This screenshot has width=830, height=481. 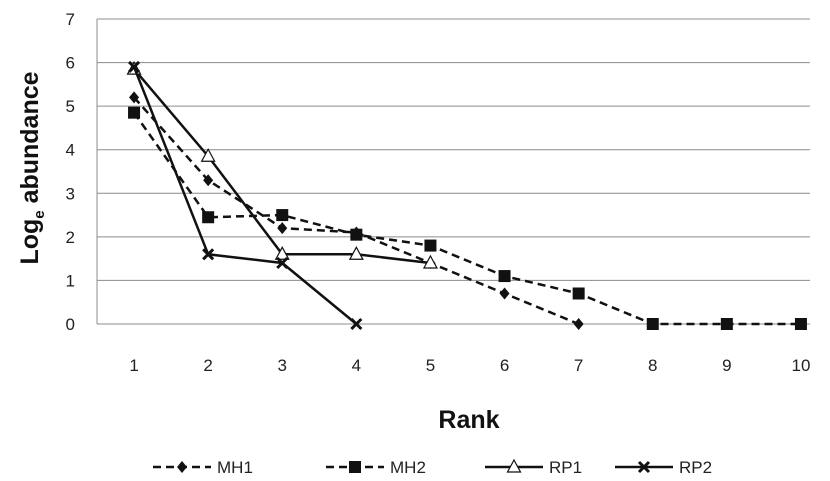 What do you see at coordinates (70, 63) in the screenshot?
I see `y-tick-label: 6` at bounding box center [70, 63].